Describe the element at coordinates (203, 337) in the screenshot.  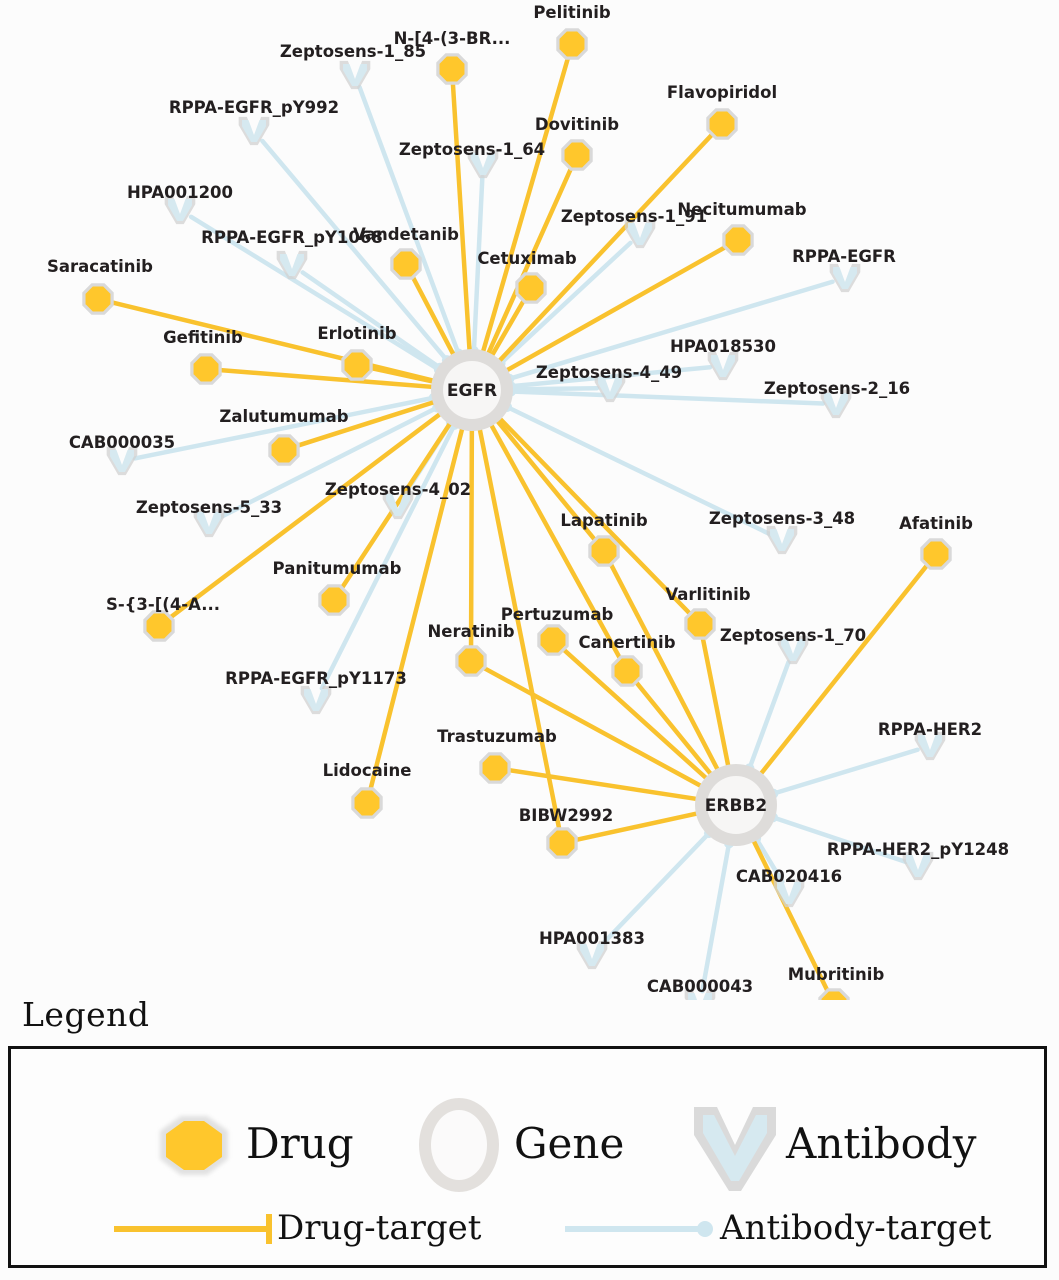
I see `drug-node-label: Gefitinib` at that location.